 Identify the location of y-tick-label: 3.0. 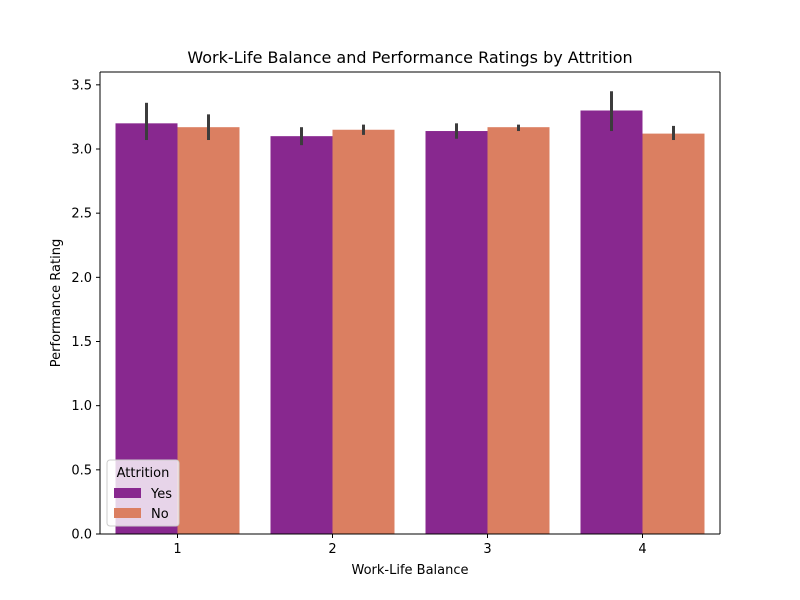
(81, 150).